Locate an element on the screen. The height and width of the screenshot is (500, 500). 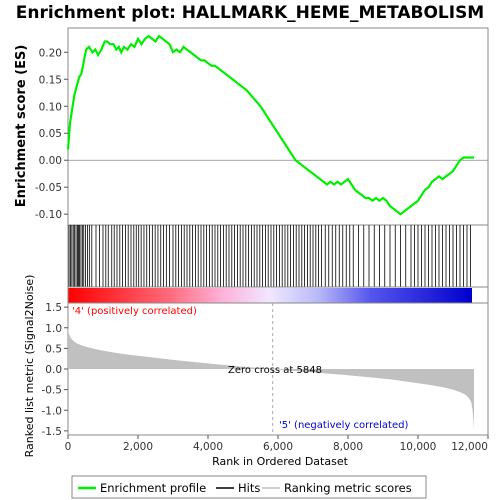
colorbar-strip is located at coordinates (270, 295).